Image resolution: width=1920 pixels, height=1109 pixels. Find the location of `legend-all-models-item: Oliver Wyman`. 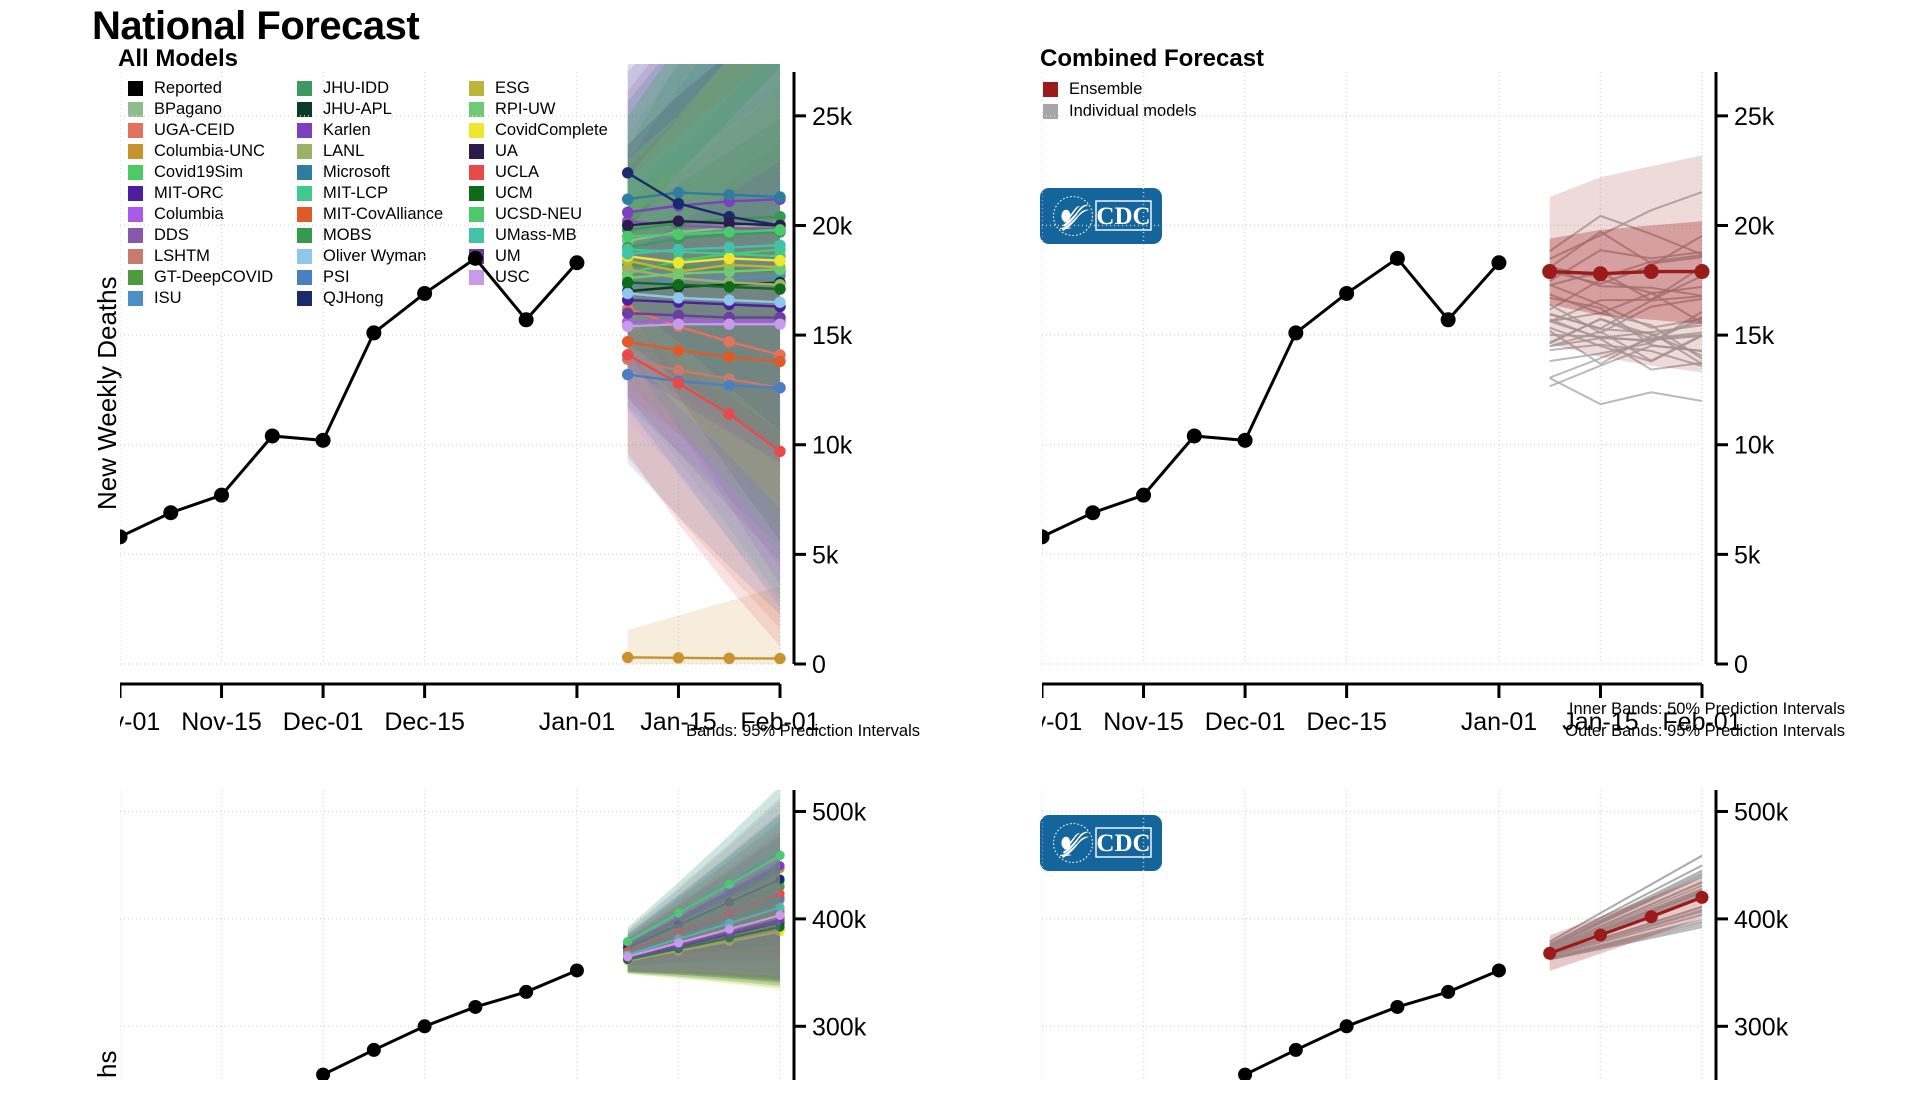

legend-all-models-item: Oliver Wyman is located at coordinates (374, 256).